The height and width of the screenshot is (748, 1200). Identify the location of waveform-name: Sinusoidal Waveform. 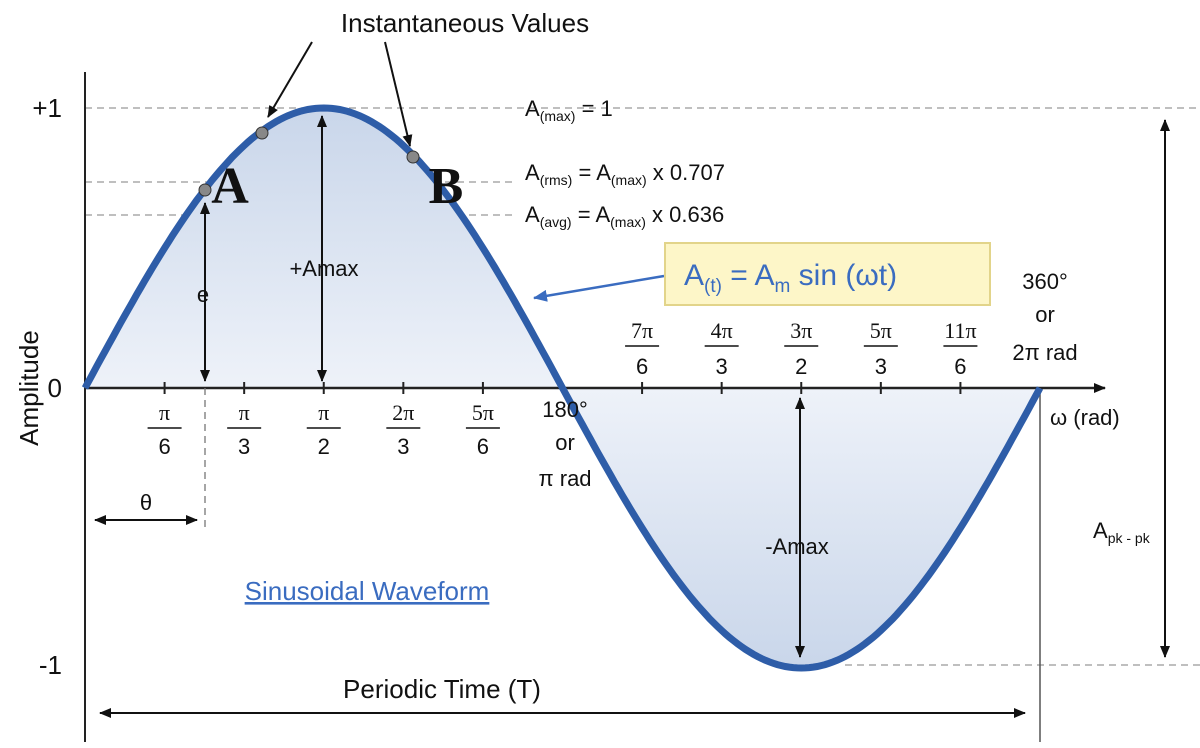
(367, 591).